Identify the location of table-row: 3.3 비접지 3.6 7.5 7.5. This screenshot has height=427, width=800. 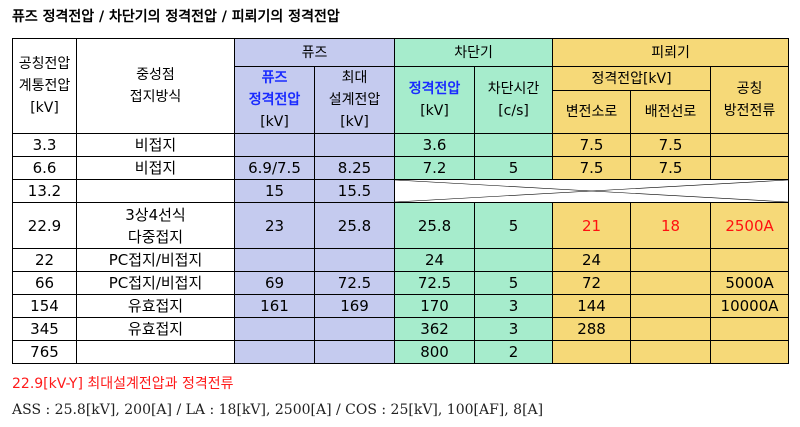
(401, 145).